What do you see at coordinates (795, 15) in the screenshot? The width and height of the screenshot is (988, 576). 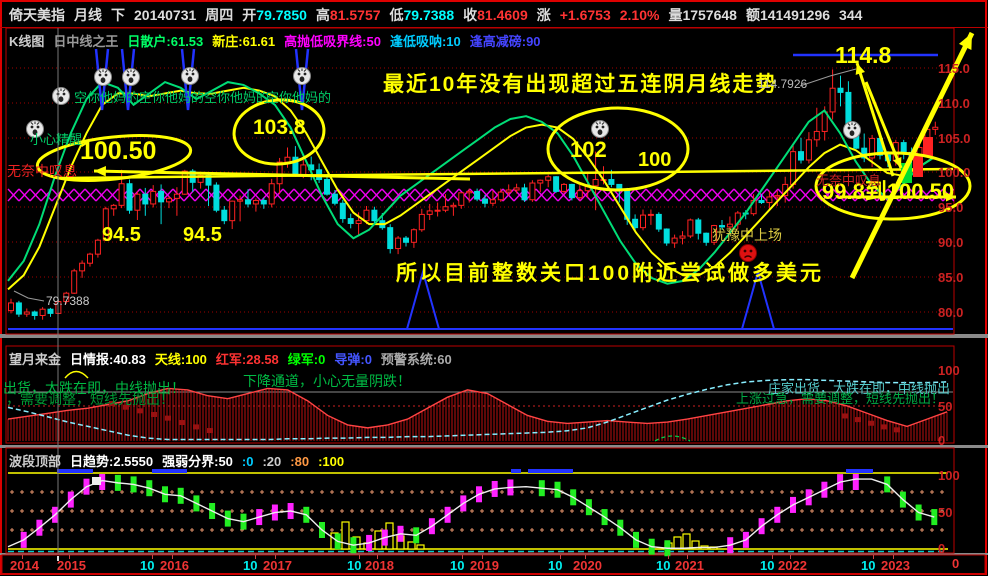 I see `title-item: 141491296` at bounding box center [795, 15].